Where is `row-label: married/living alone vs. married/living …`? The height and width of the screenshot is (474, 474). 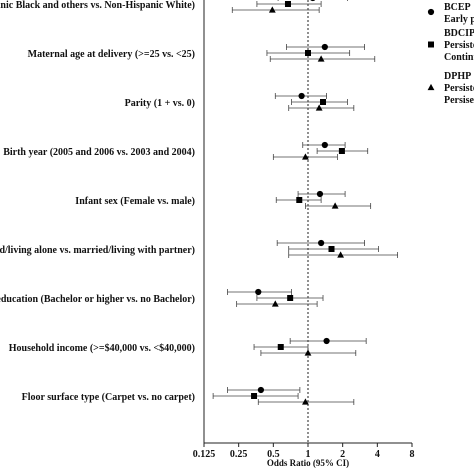
row-label: married/living alone vs. married/living … is located at coordinates (97, 250).